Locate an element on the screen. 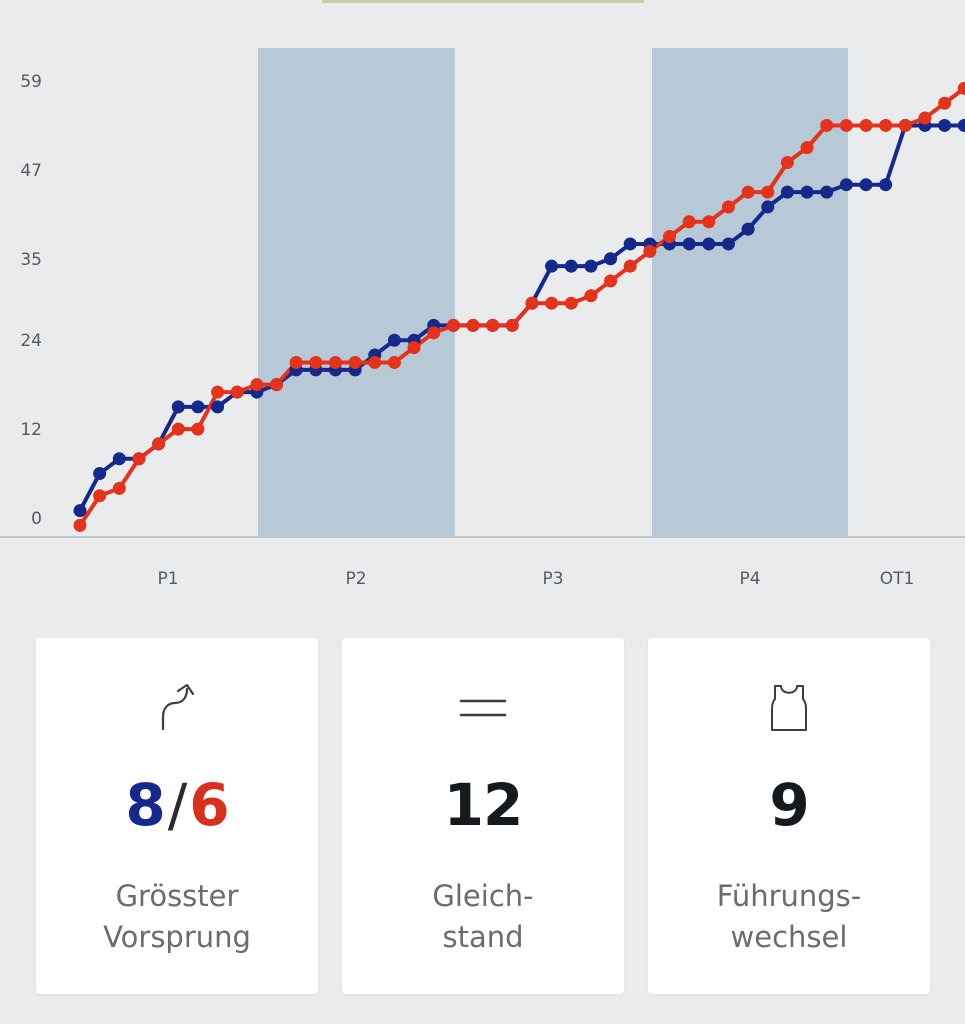 The image size is (965, 1024). lead-blue-value: 8 is located at coordinates (145, 805).